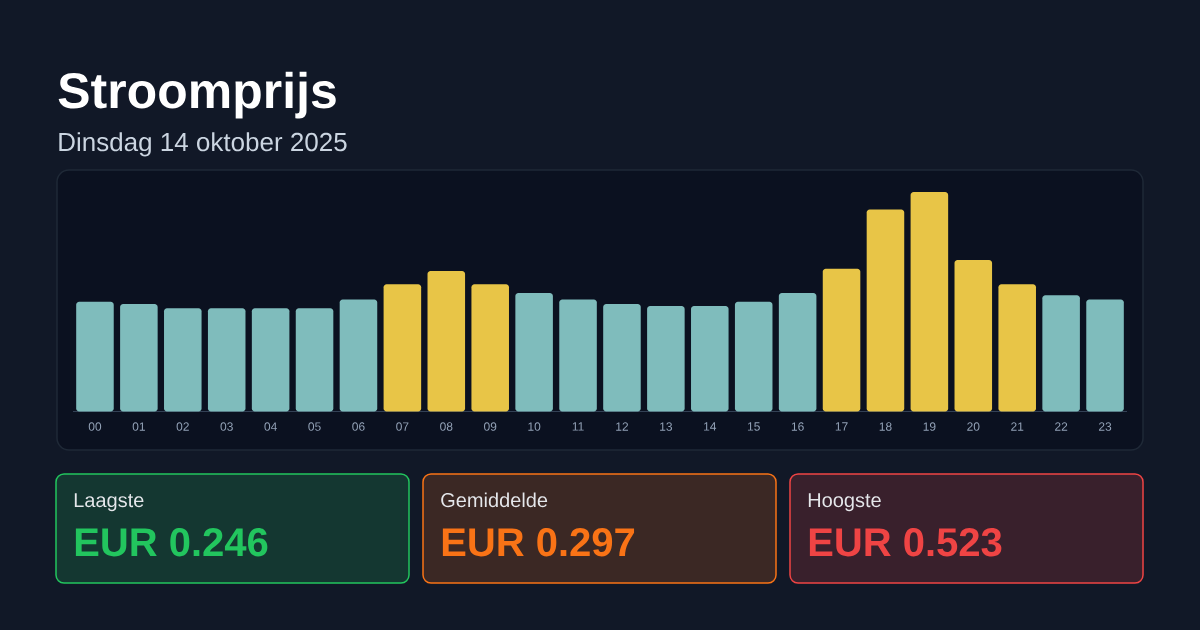  What do you see at coordinates (885, 426) in the screenshot?
I see `x-tick-label: 18` at bounding box center [885, 426].